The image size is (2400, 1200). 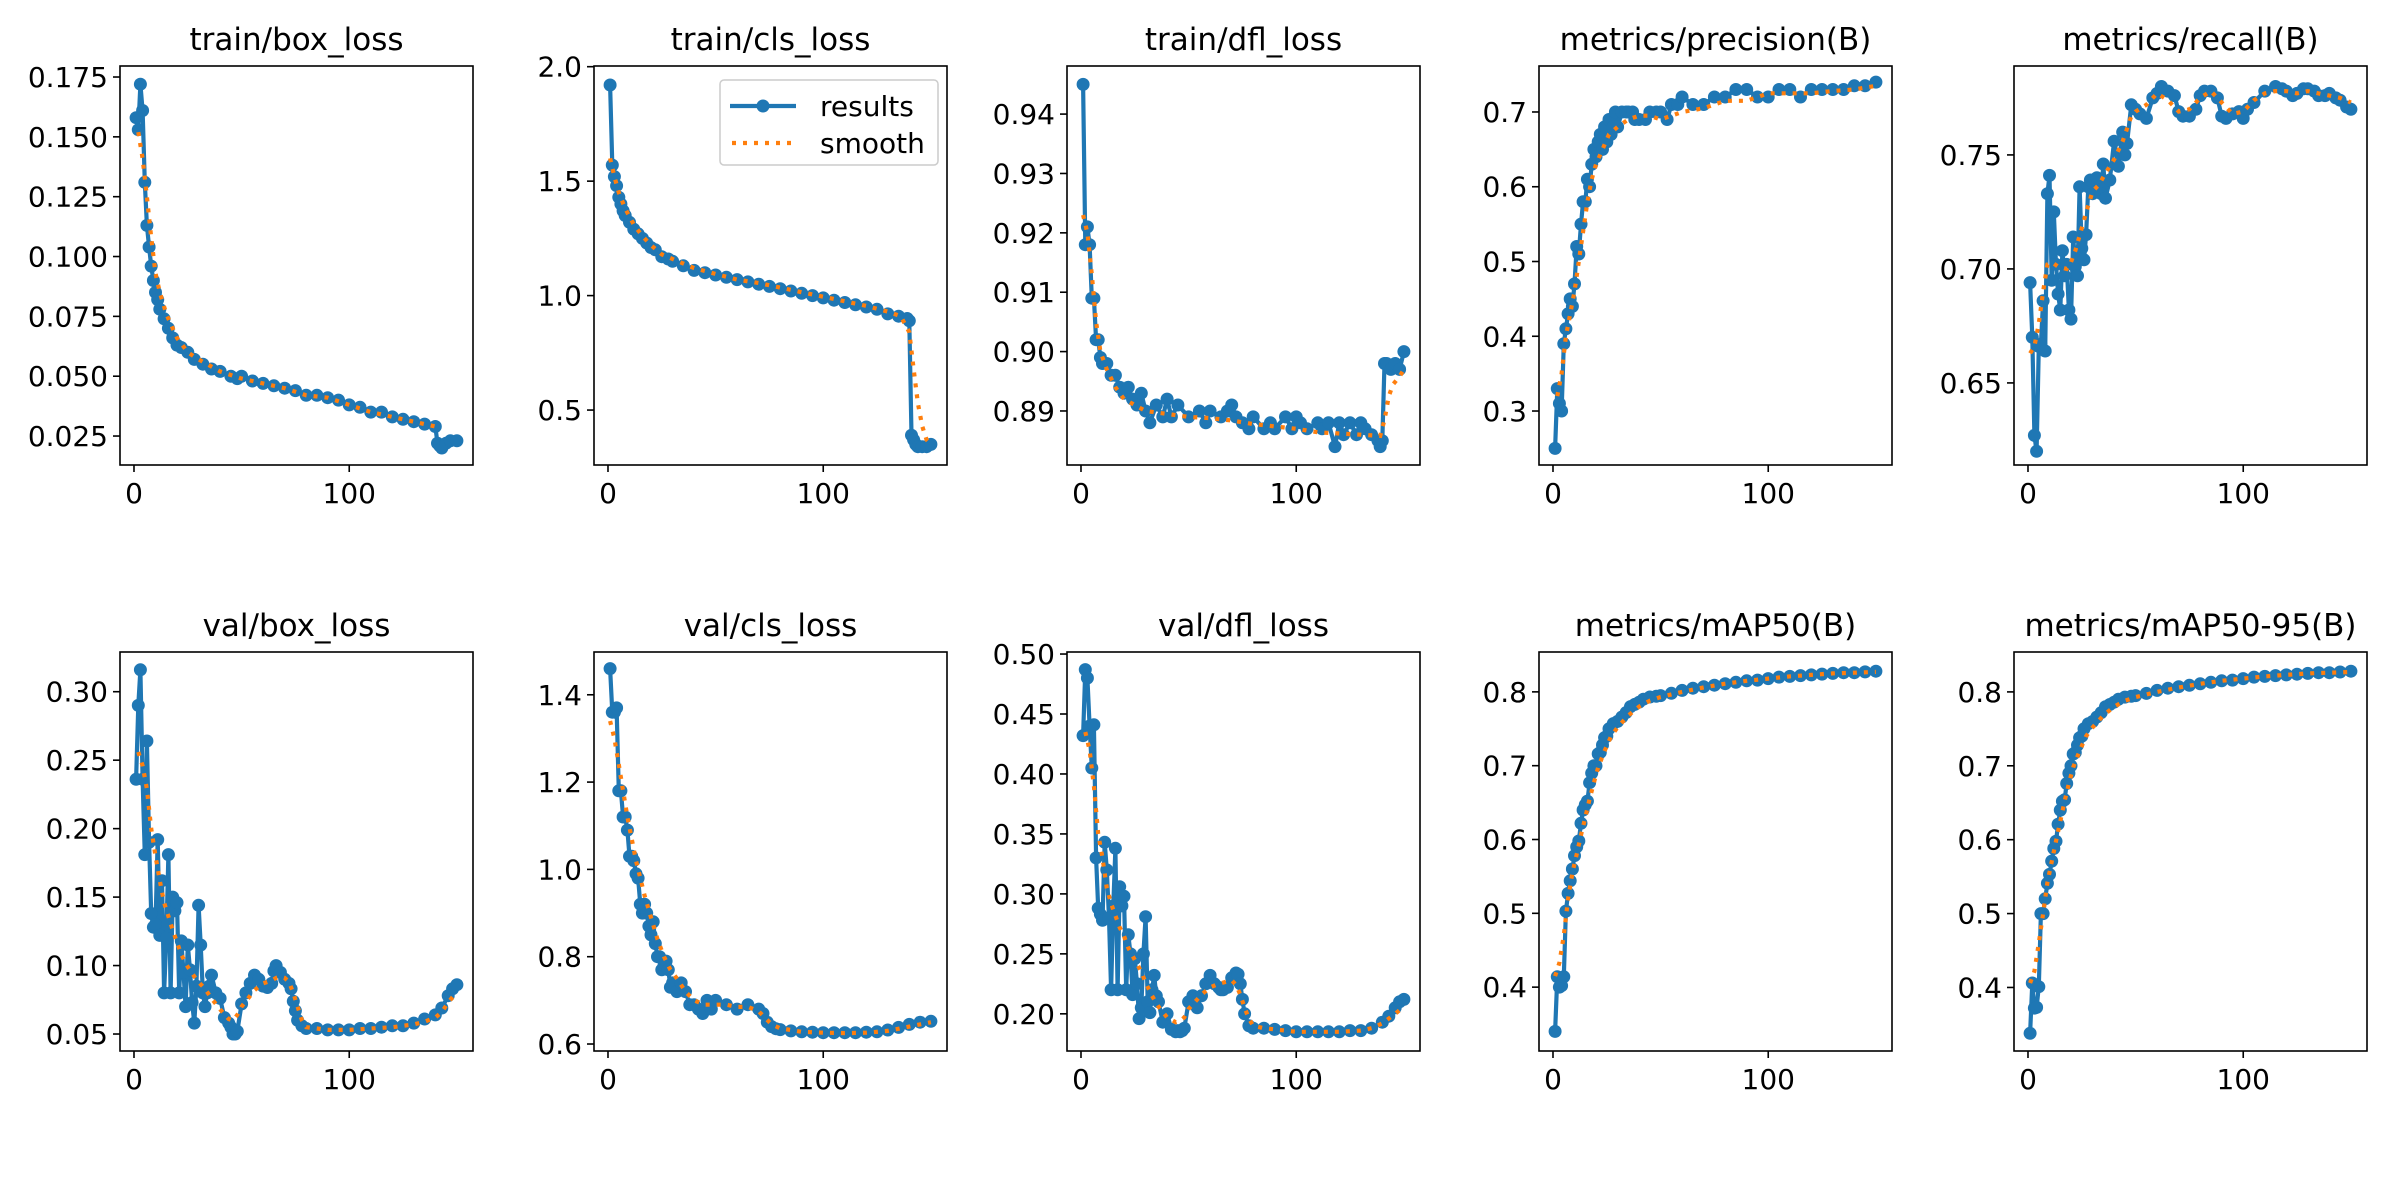 What do you see at coordinates (68, 137) in the screenshot?
I see `y-tick-label: 0.150` at bounding box center [68, 137].